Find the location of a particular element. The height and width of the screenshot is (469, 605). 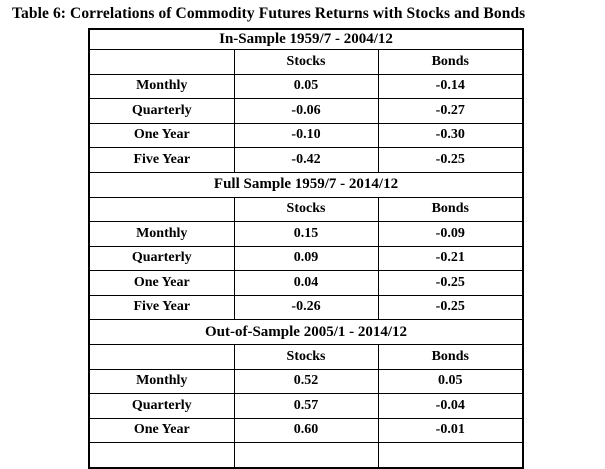

stocks-value: 0.15 is located at coordinates (306, 234).